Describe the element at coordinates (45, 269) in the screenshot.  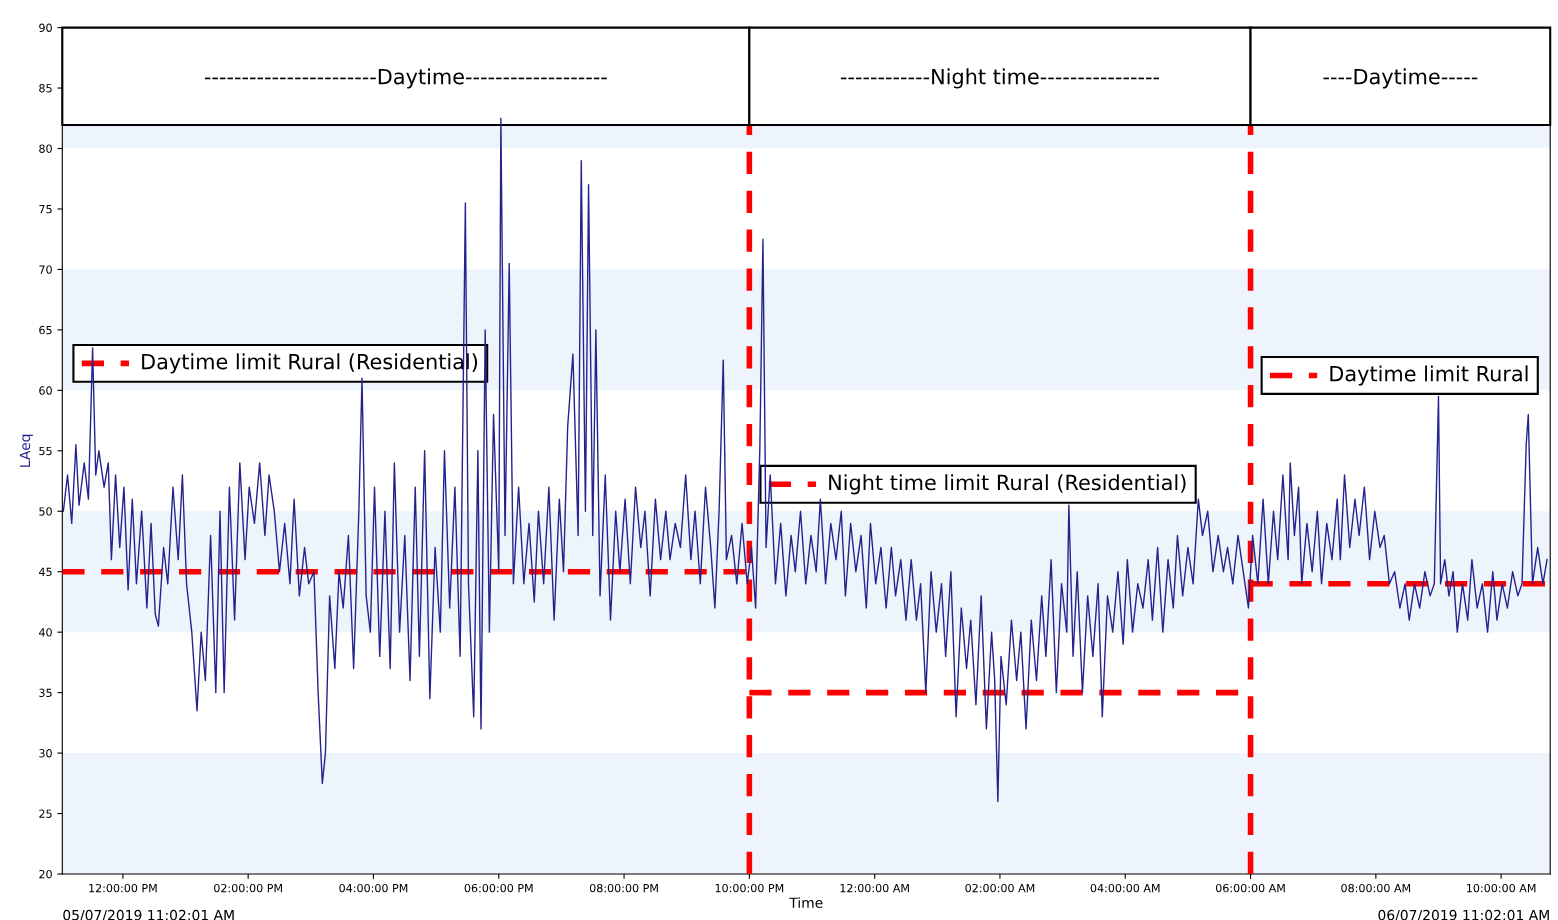
I see `y-tick-label: 70` at that location.